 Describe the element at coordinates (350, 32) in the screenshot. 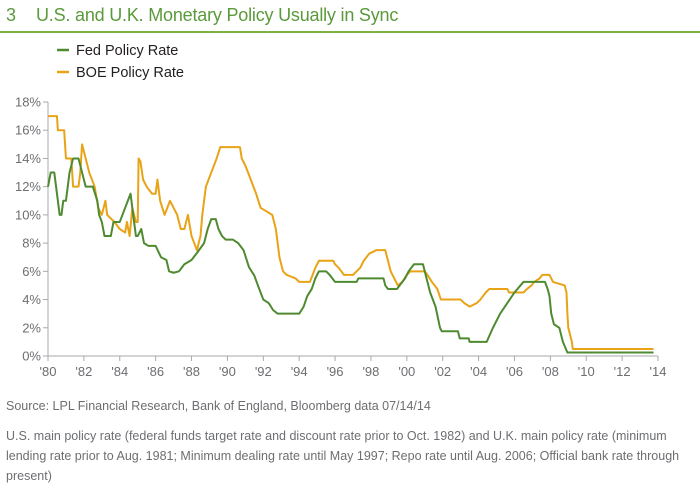

I see `title-divider` at that location.